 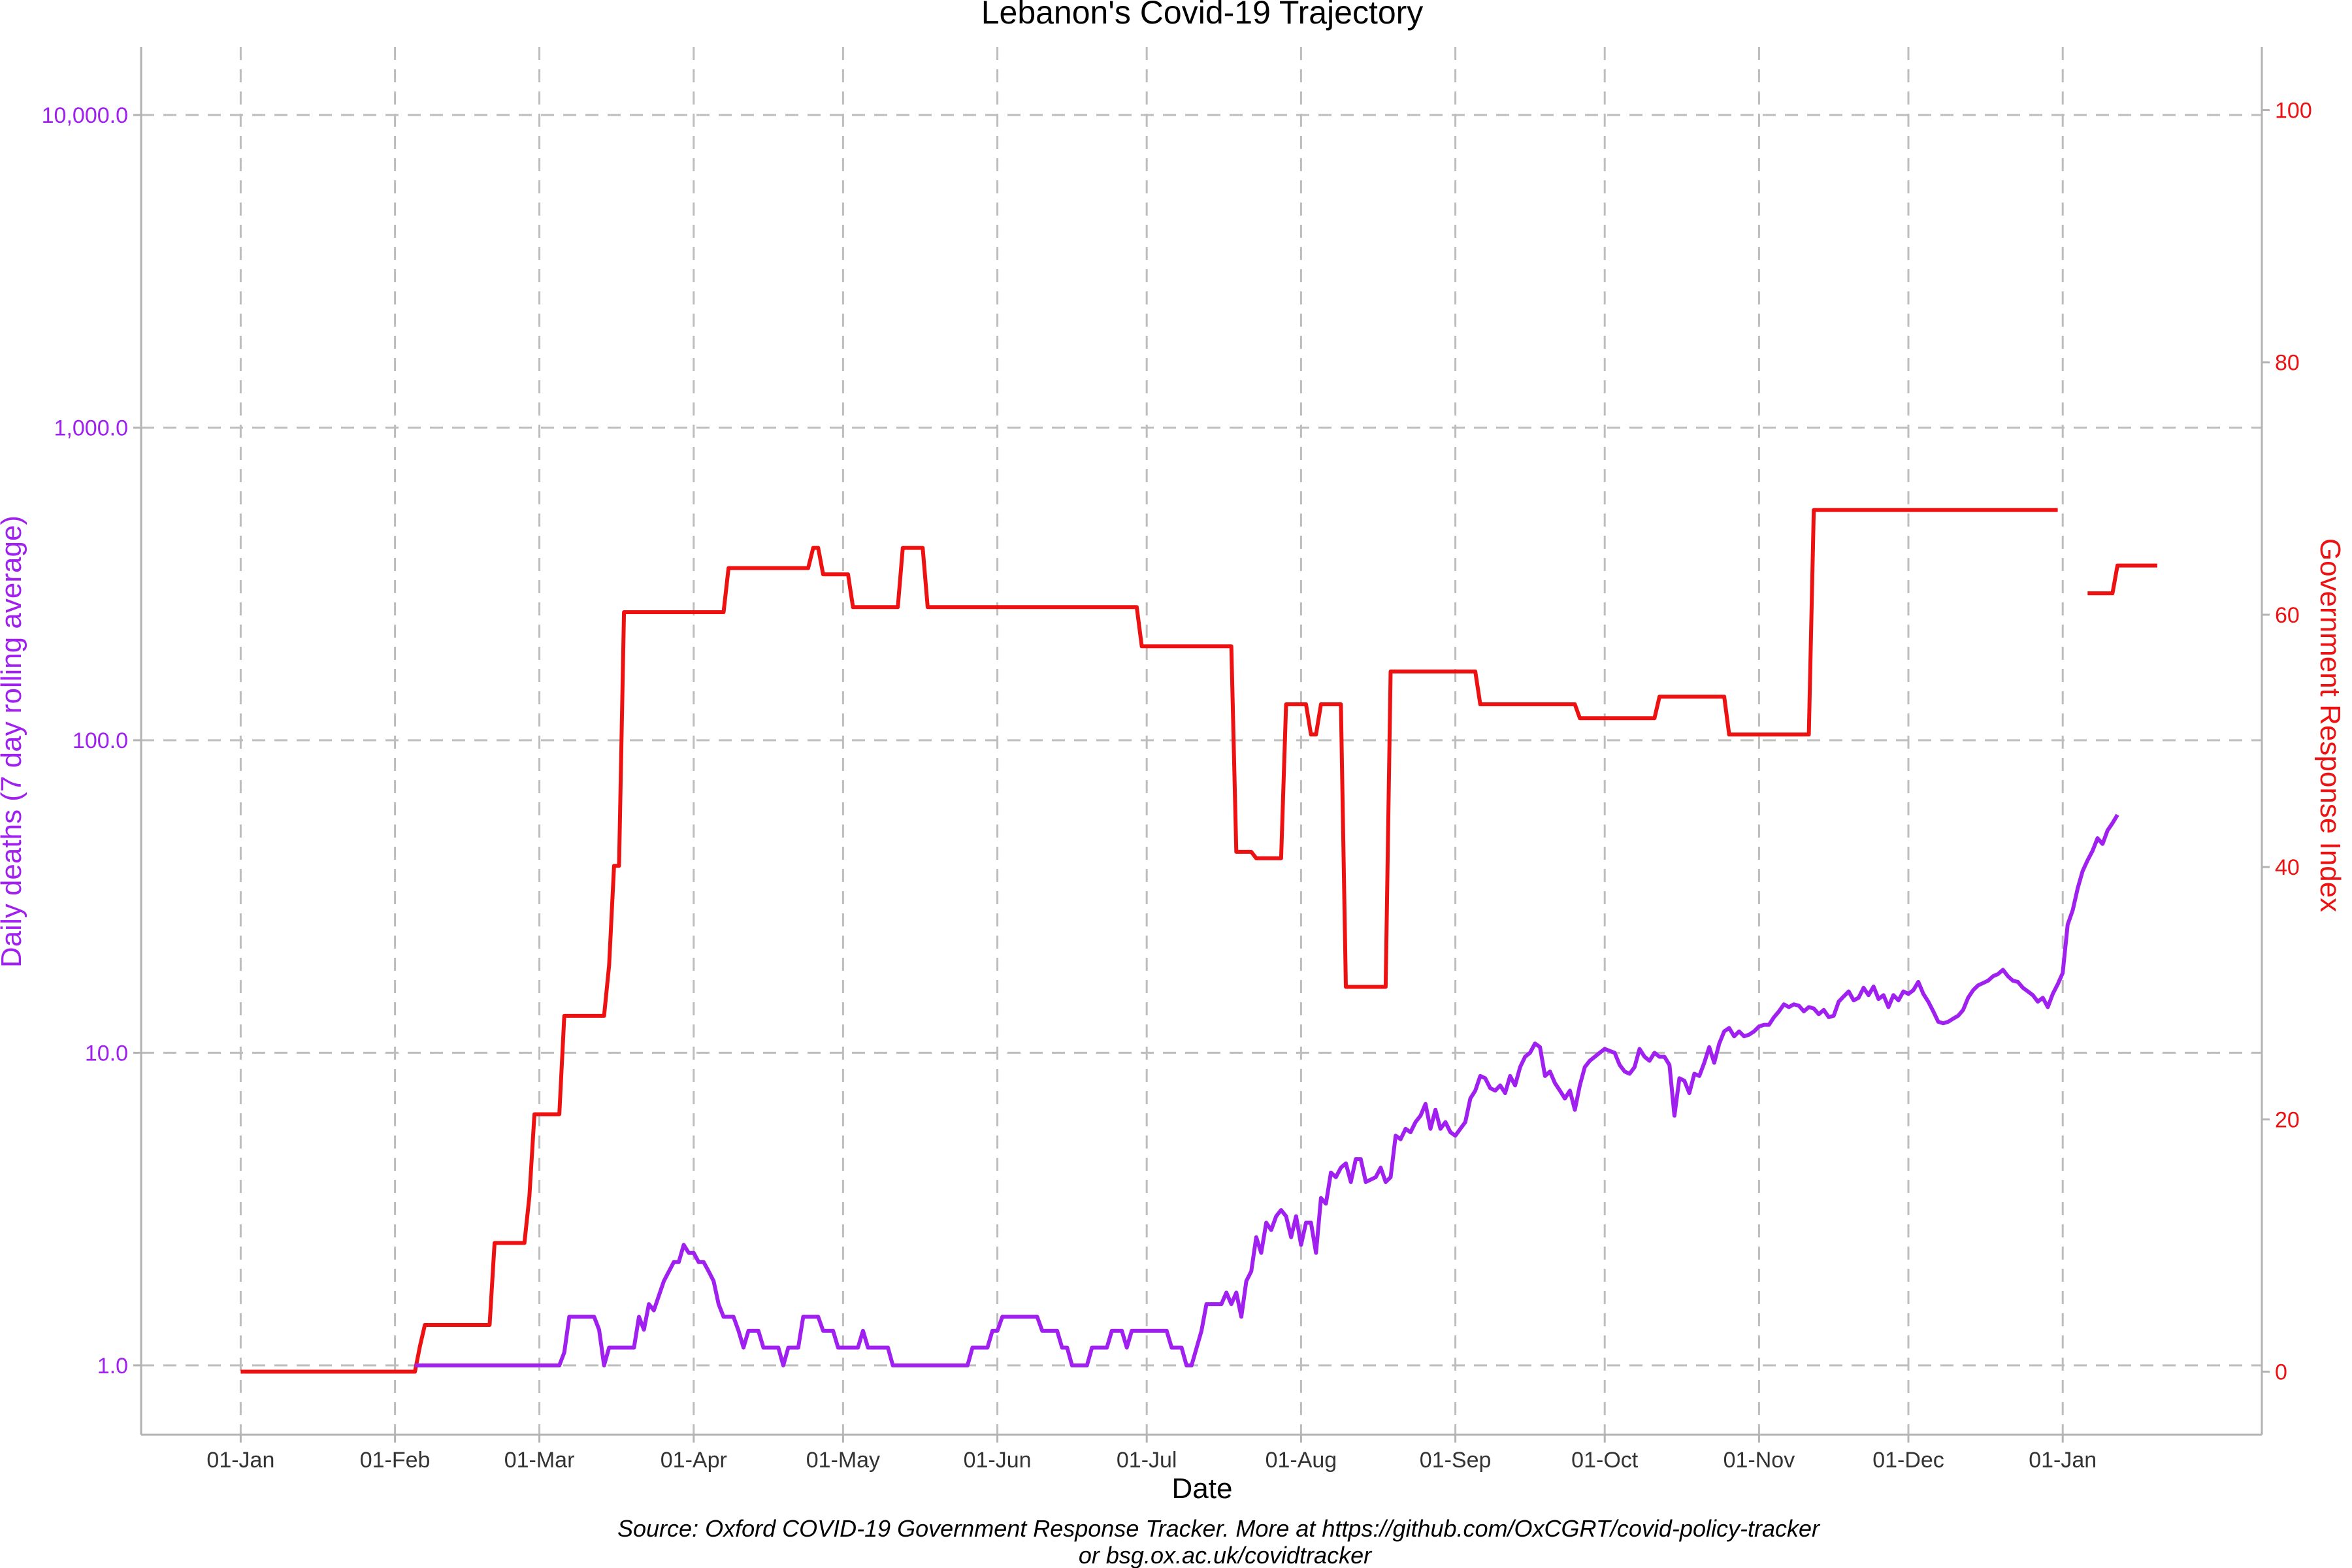 What do you see at coordinates (85, 115) in the screenshot?
I see `y-left-tick-label: 10,000.0` at bounding box center [85, 115].